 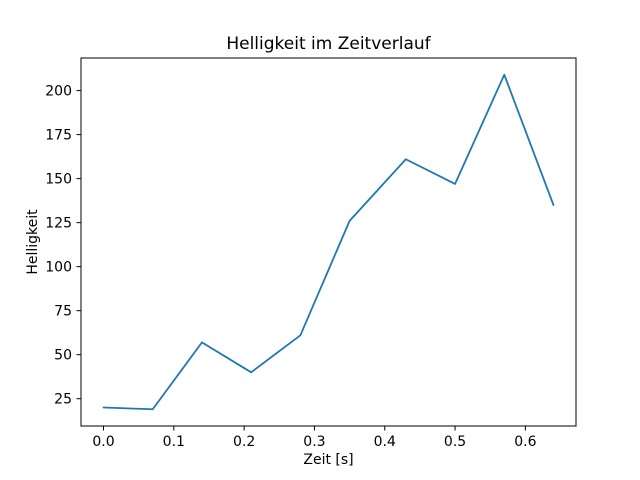 I want to click on y-tick-label: 200, so click(x=58, y=92).